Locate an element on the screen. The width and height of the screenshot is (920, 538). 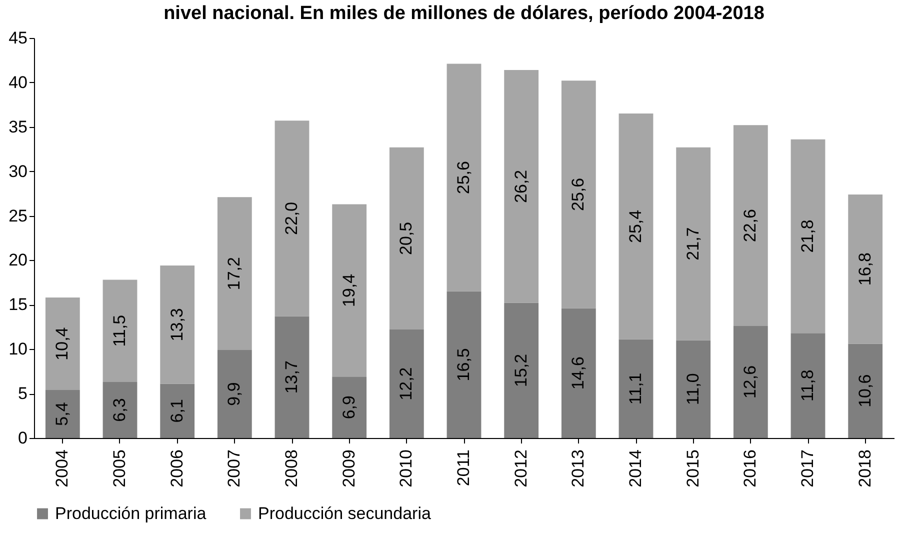
data-label: 10,4 is located at coordinates (62, 343).